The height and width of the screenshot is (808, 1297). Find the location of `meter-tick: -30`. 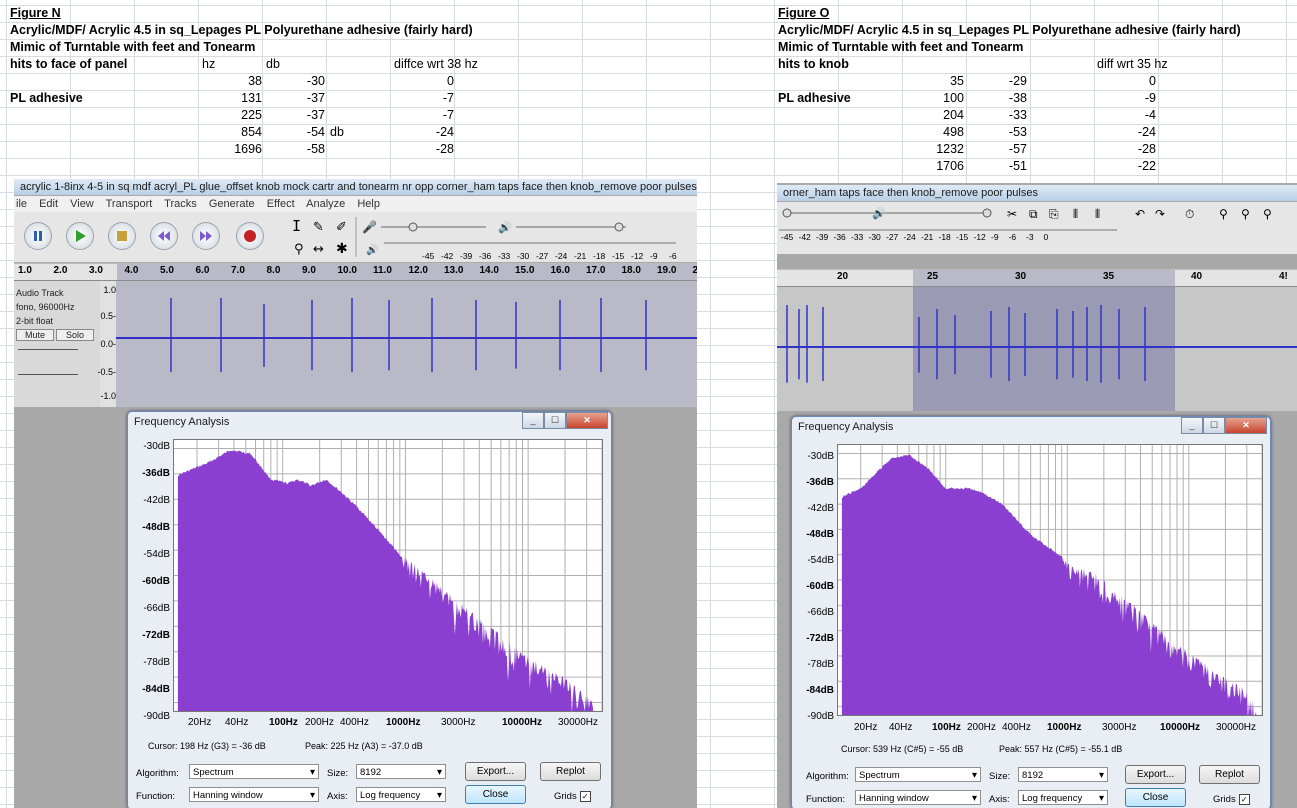

meter-tick: -30 is located at coordinates (874, 237).